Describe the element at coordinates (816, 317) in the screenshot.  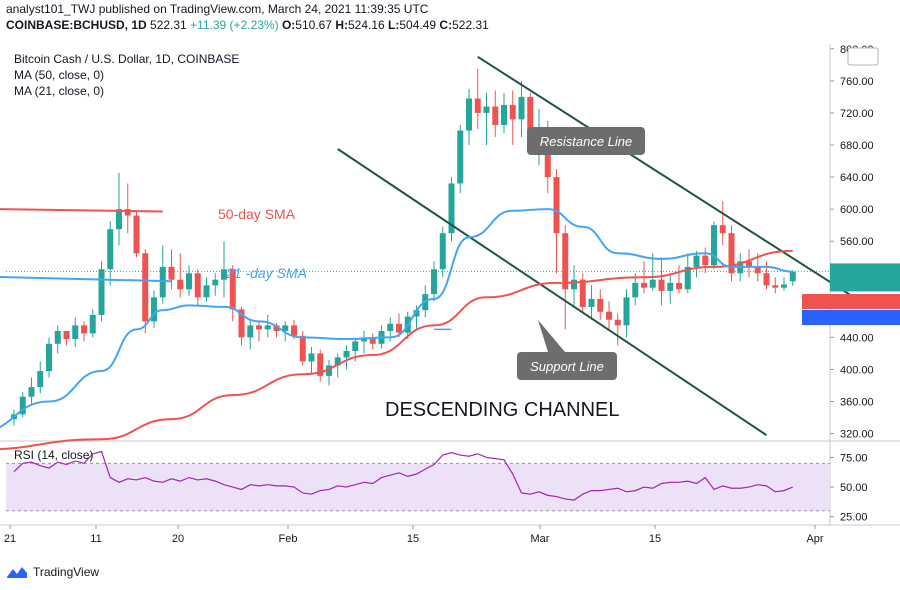
I see `bid-tag` at that location.